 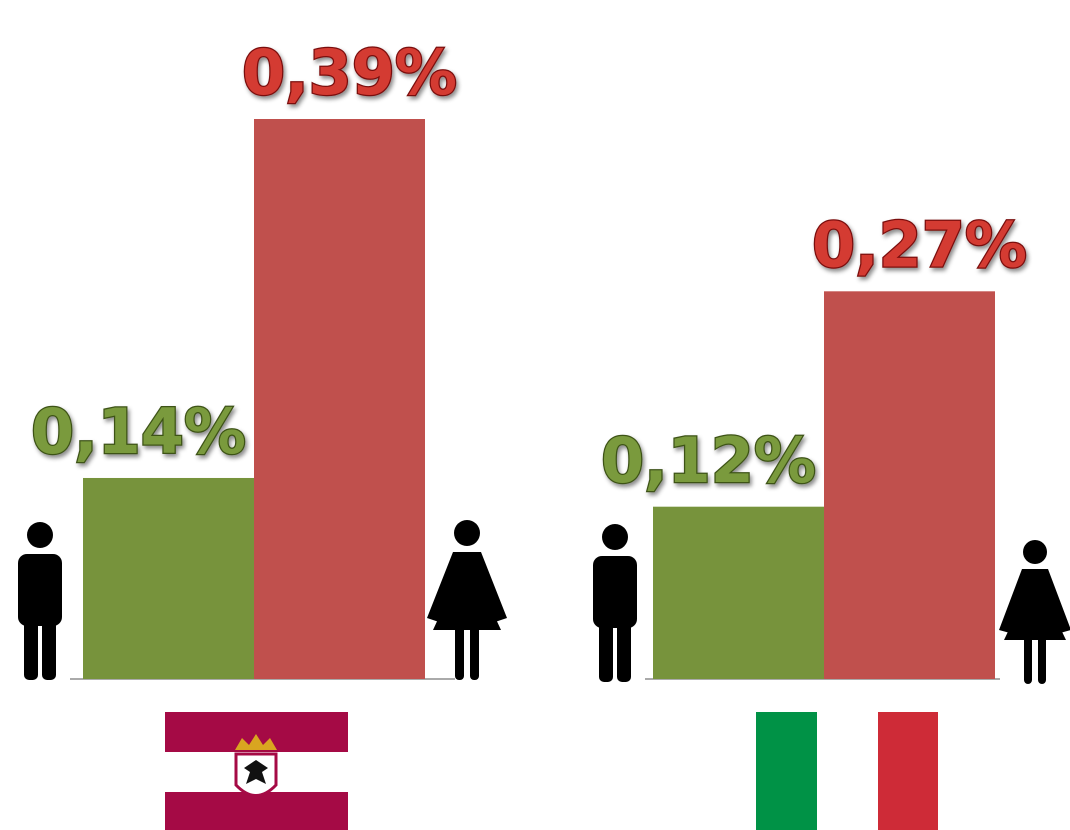 I want to click on value-label: 0,39%, so click(x=349, y=72).